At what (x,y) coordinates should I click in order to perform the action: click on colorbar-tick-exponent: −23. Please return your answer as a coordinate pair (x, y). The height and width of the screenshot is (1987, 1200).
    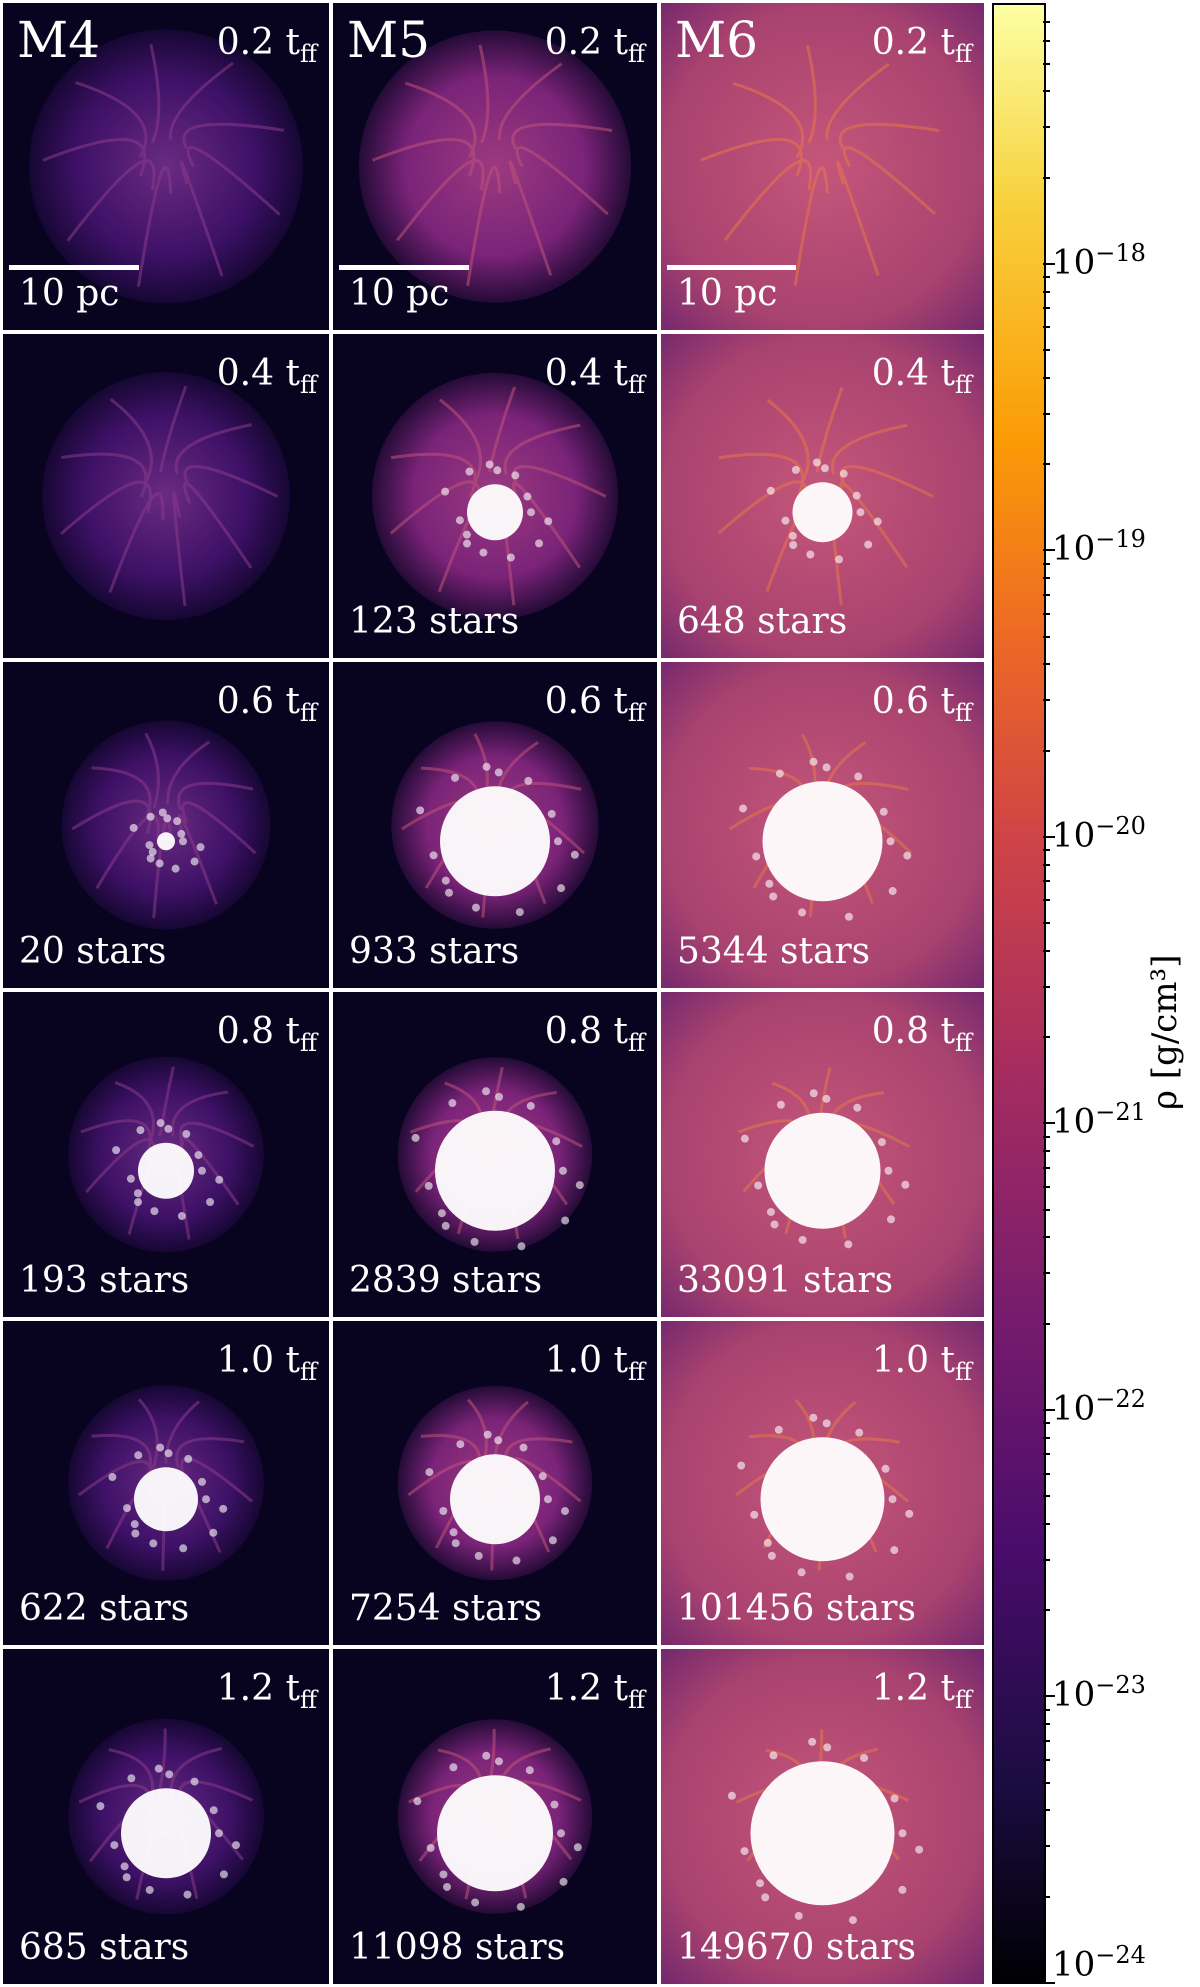
    Looking at the image, I should click on (1120, 1685).